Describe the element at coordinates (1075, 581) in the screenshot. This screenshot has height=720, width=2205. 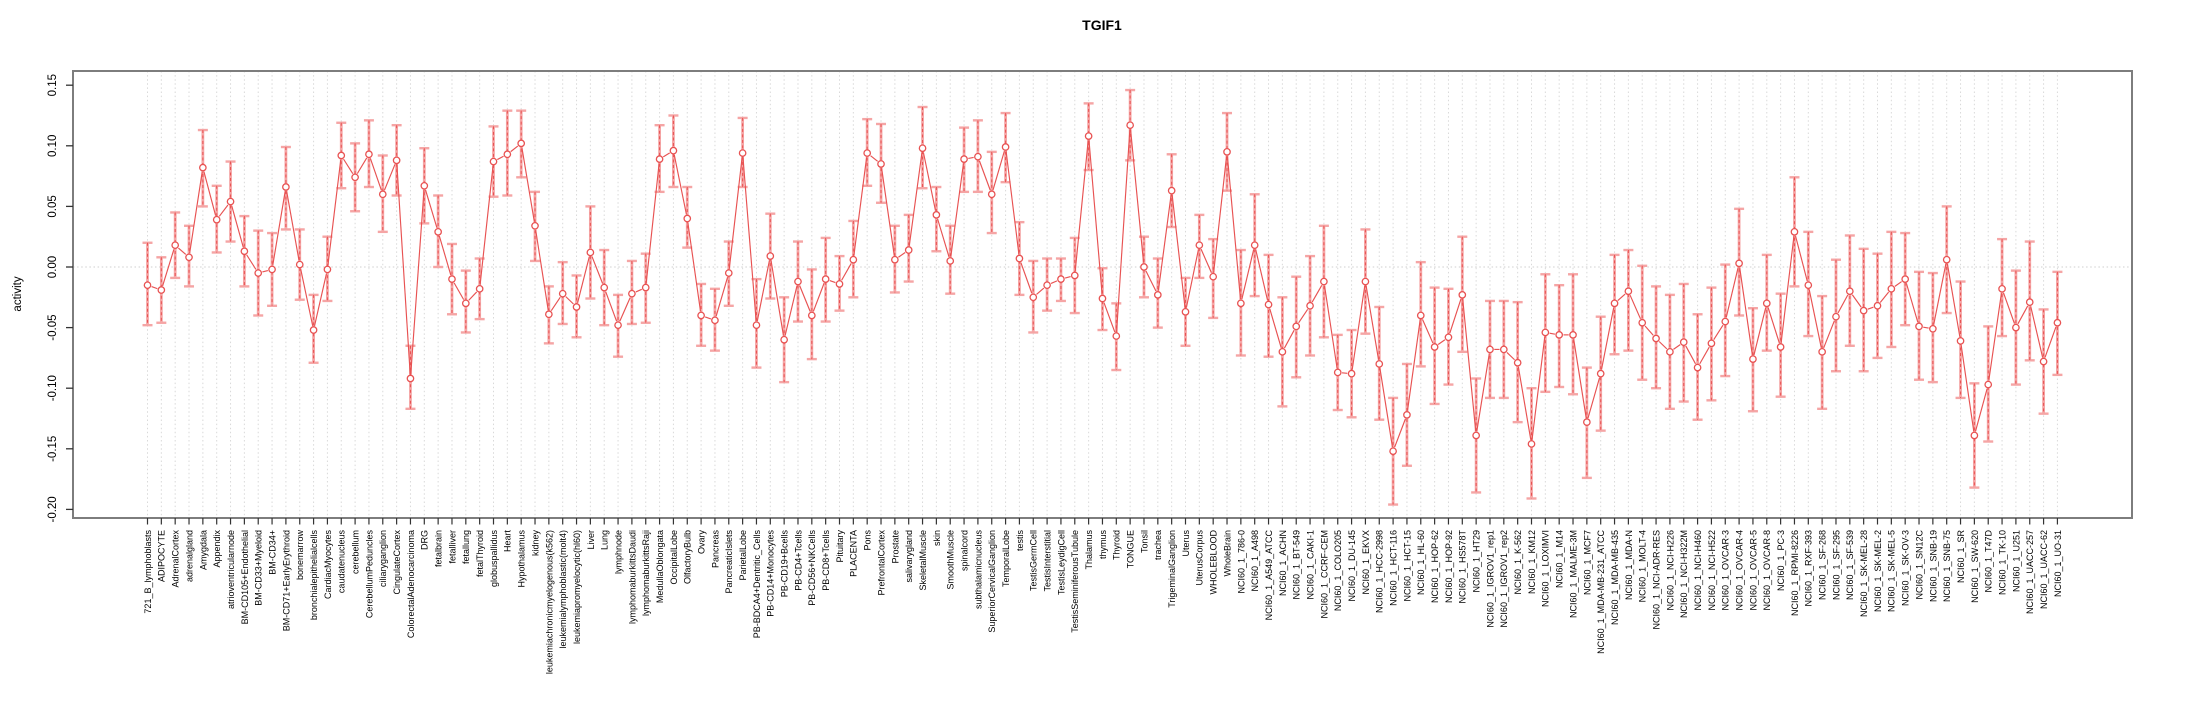
I see `x-tick-label: TestisSeminiferousTubule` at that location.